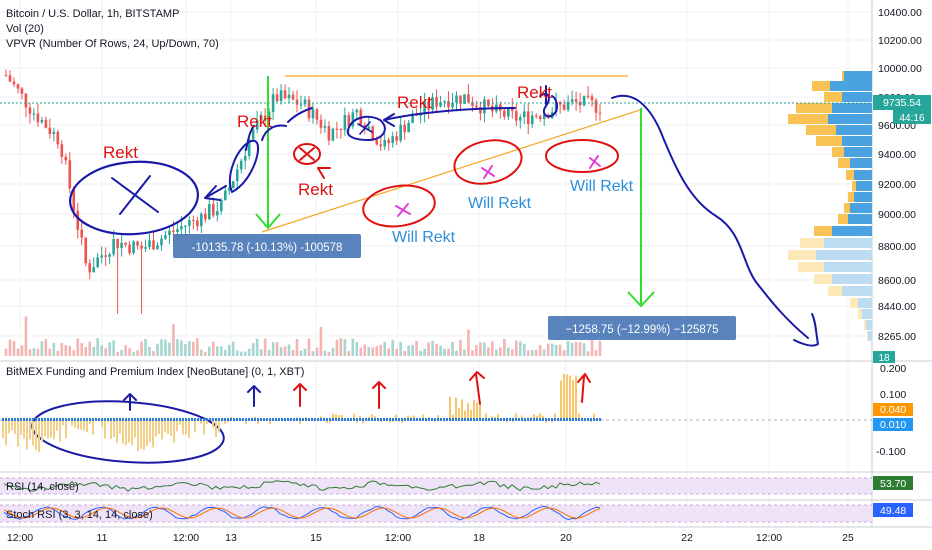  I want to click on price-tick: 10400.00, so click(900, 13).